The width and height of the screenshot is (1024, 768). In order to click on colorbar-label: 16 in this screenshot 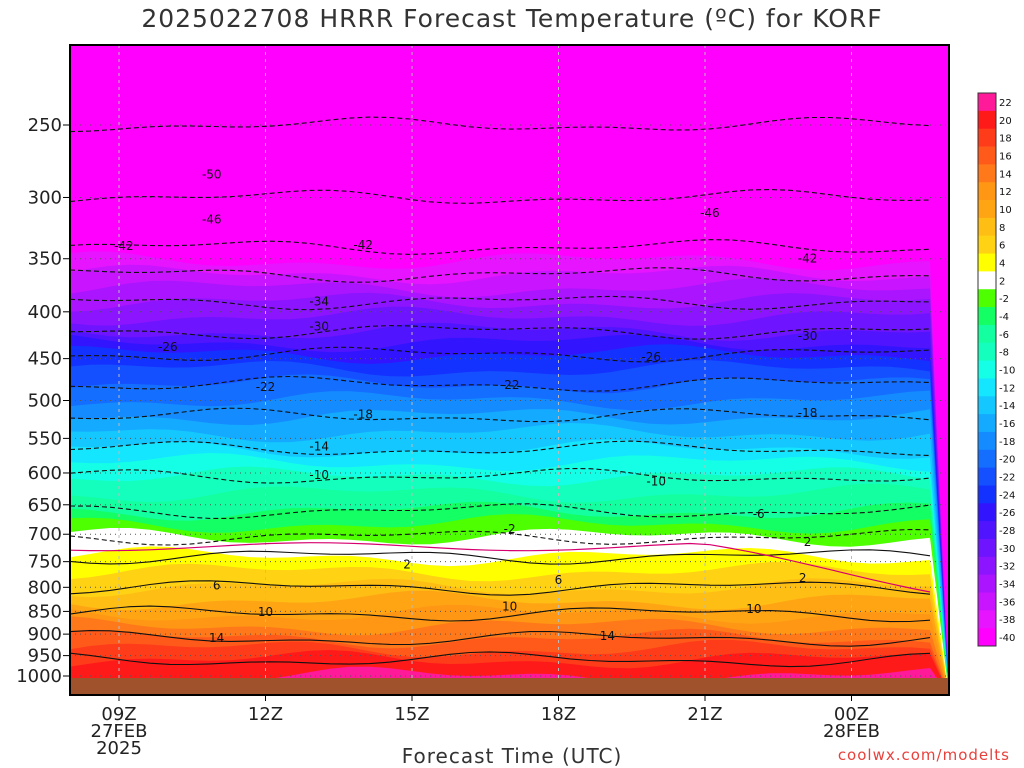, I will do `click(1005, 156)`.